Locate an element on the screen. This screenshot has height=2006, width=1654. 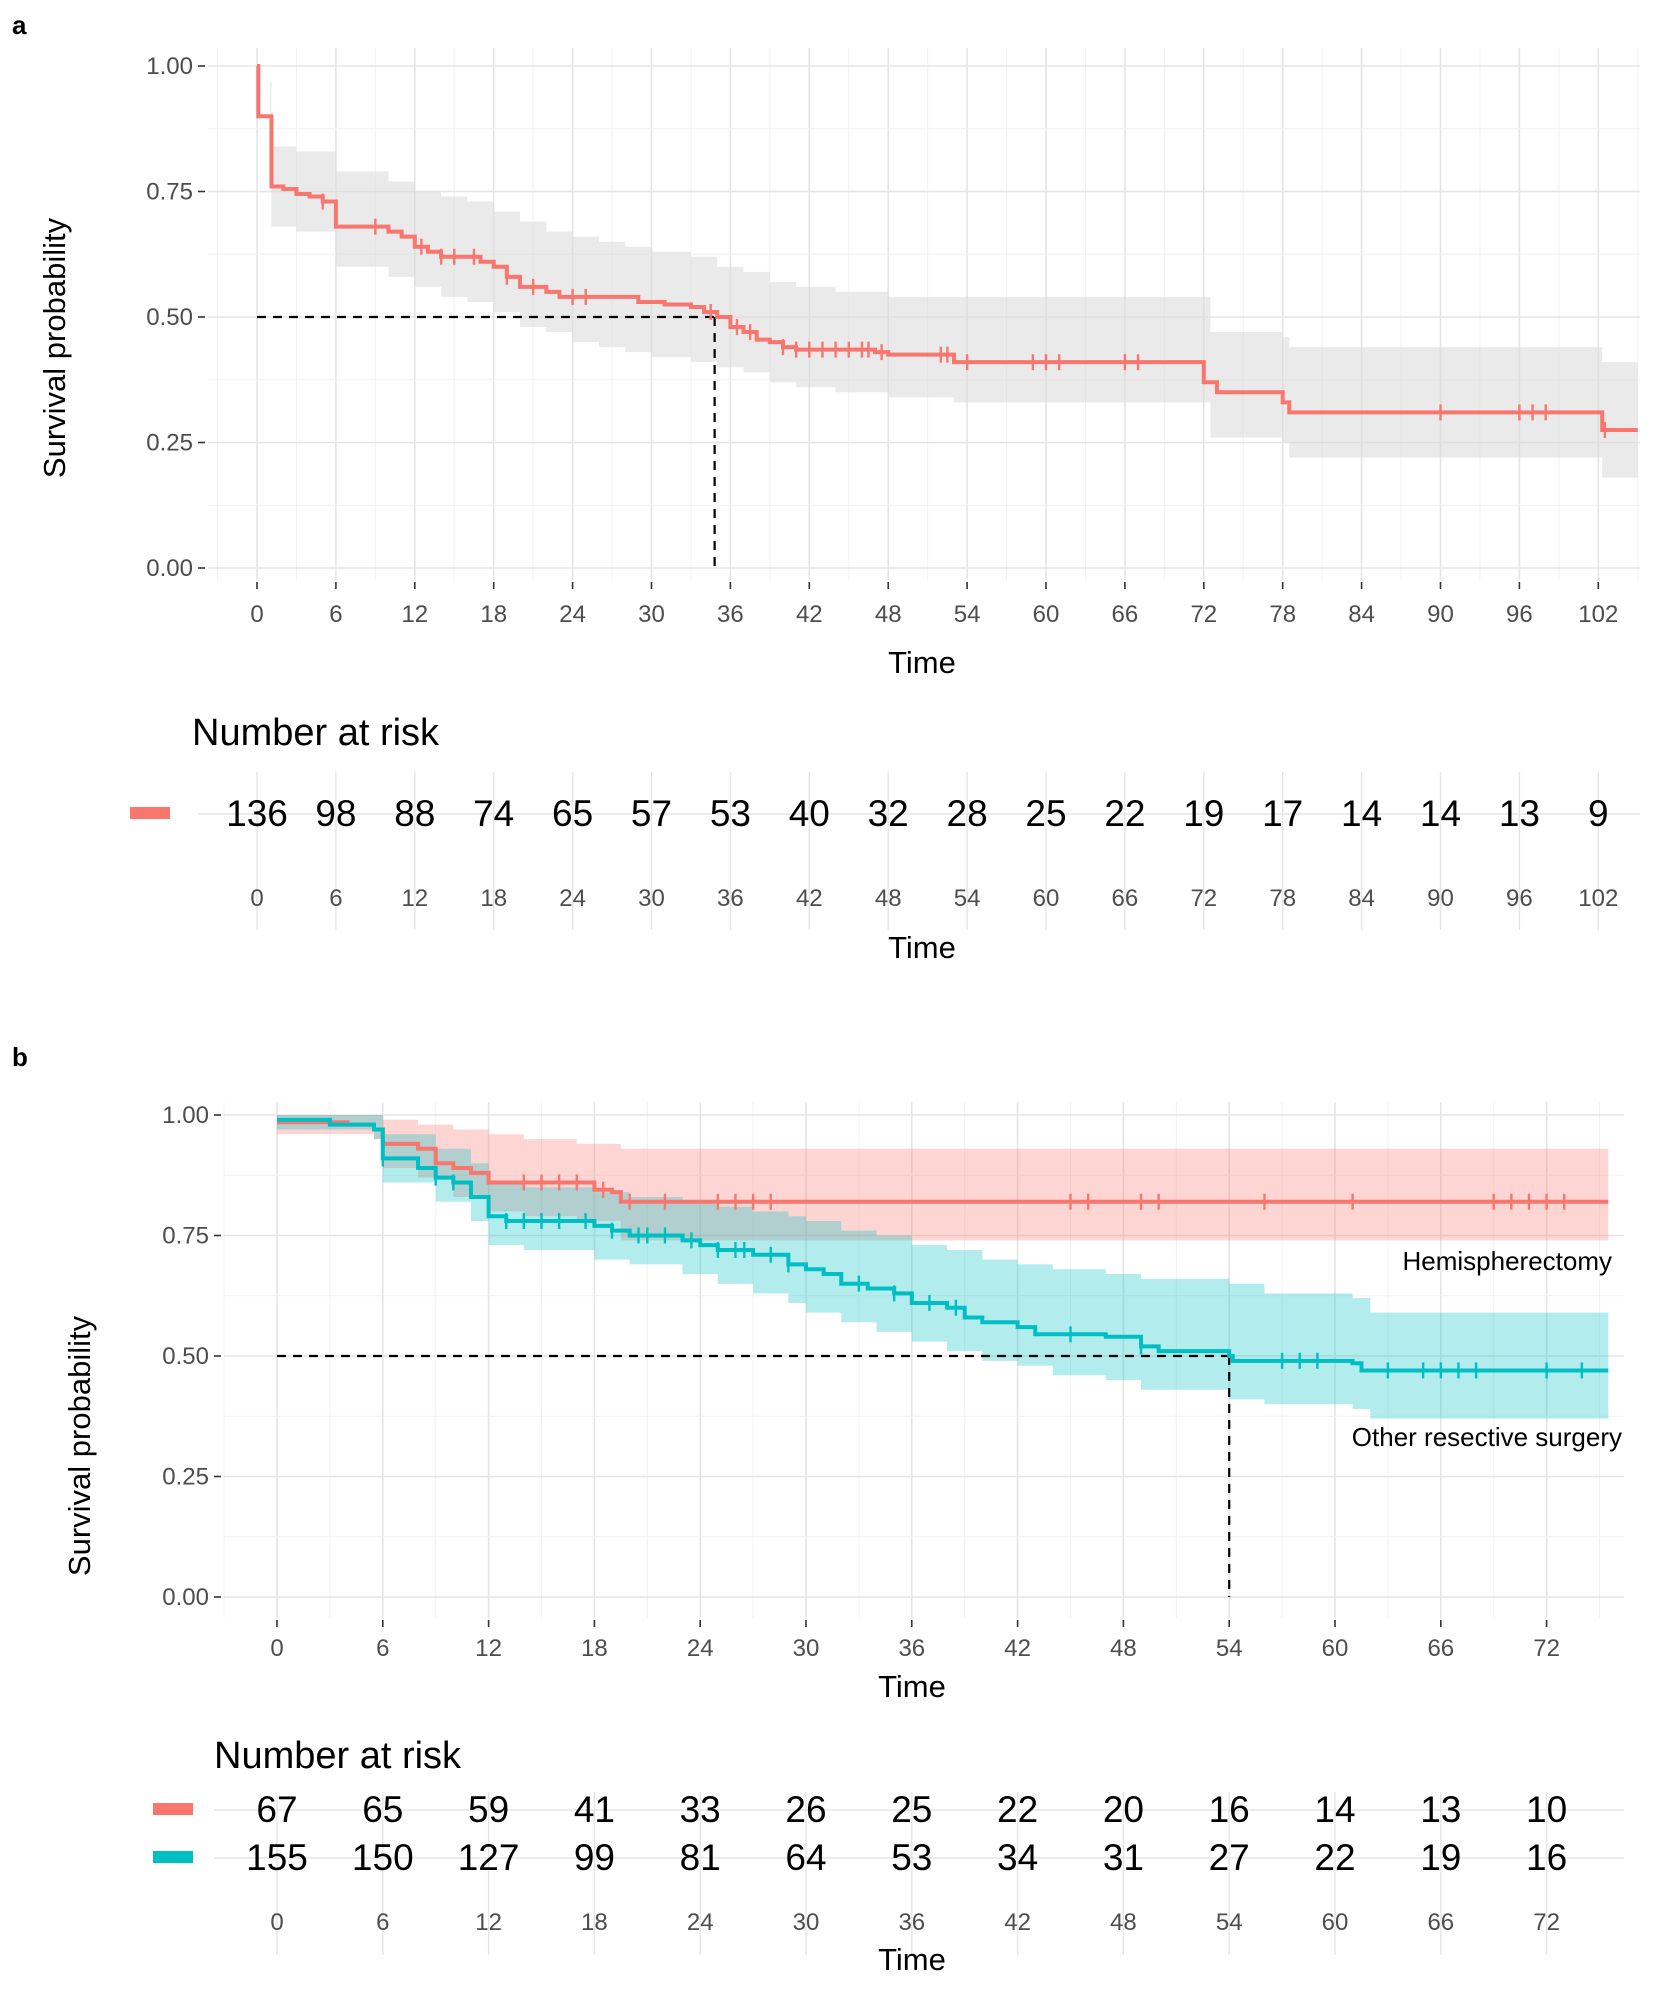
risk-count: 10 is located at coordinates (1546, 1809).